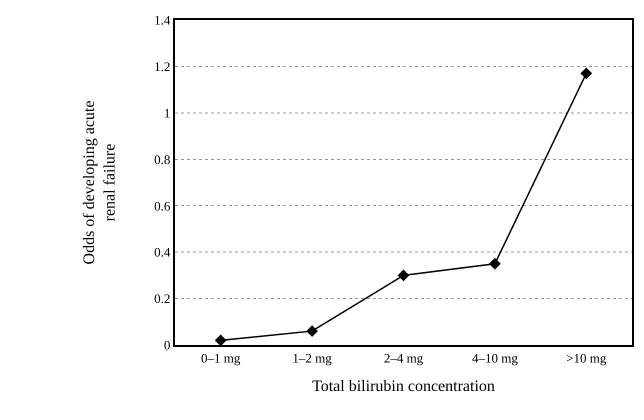 The width and height of the screenshot is (644, 420). Describe the element at coordinates (404, 358) in the screenshot. I see `x-tick-label: 2–4 mg` at that location.